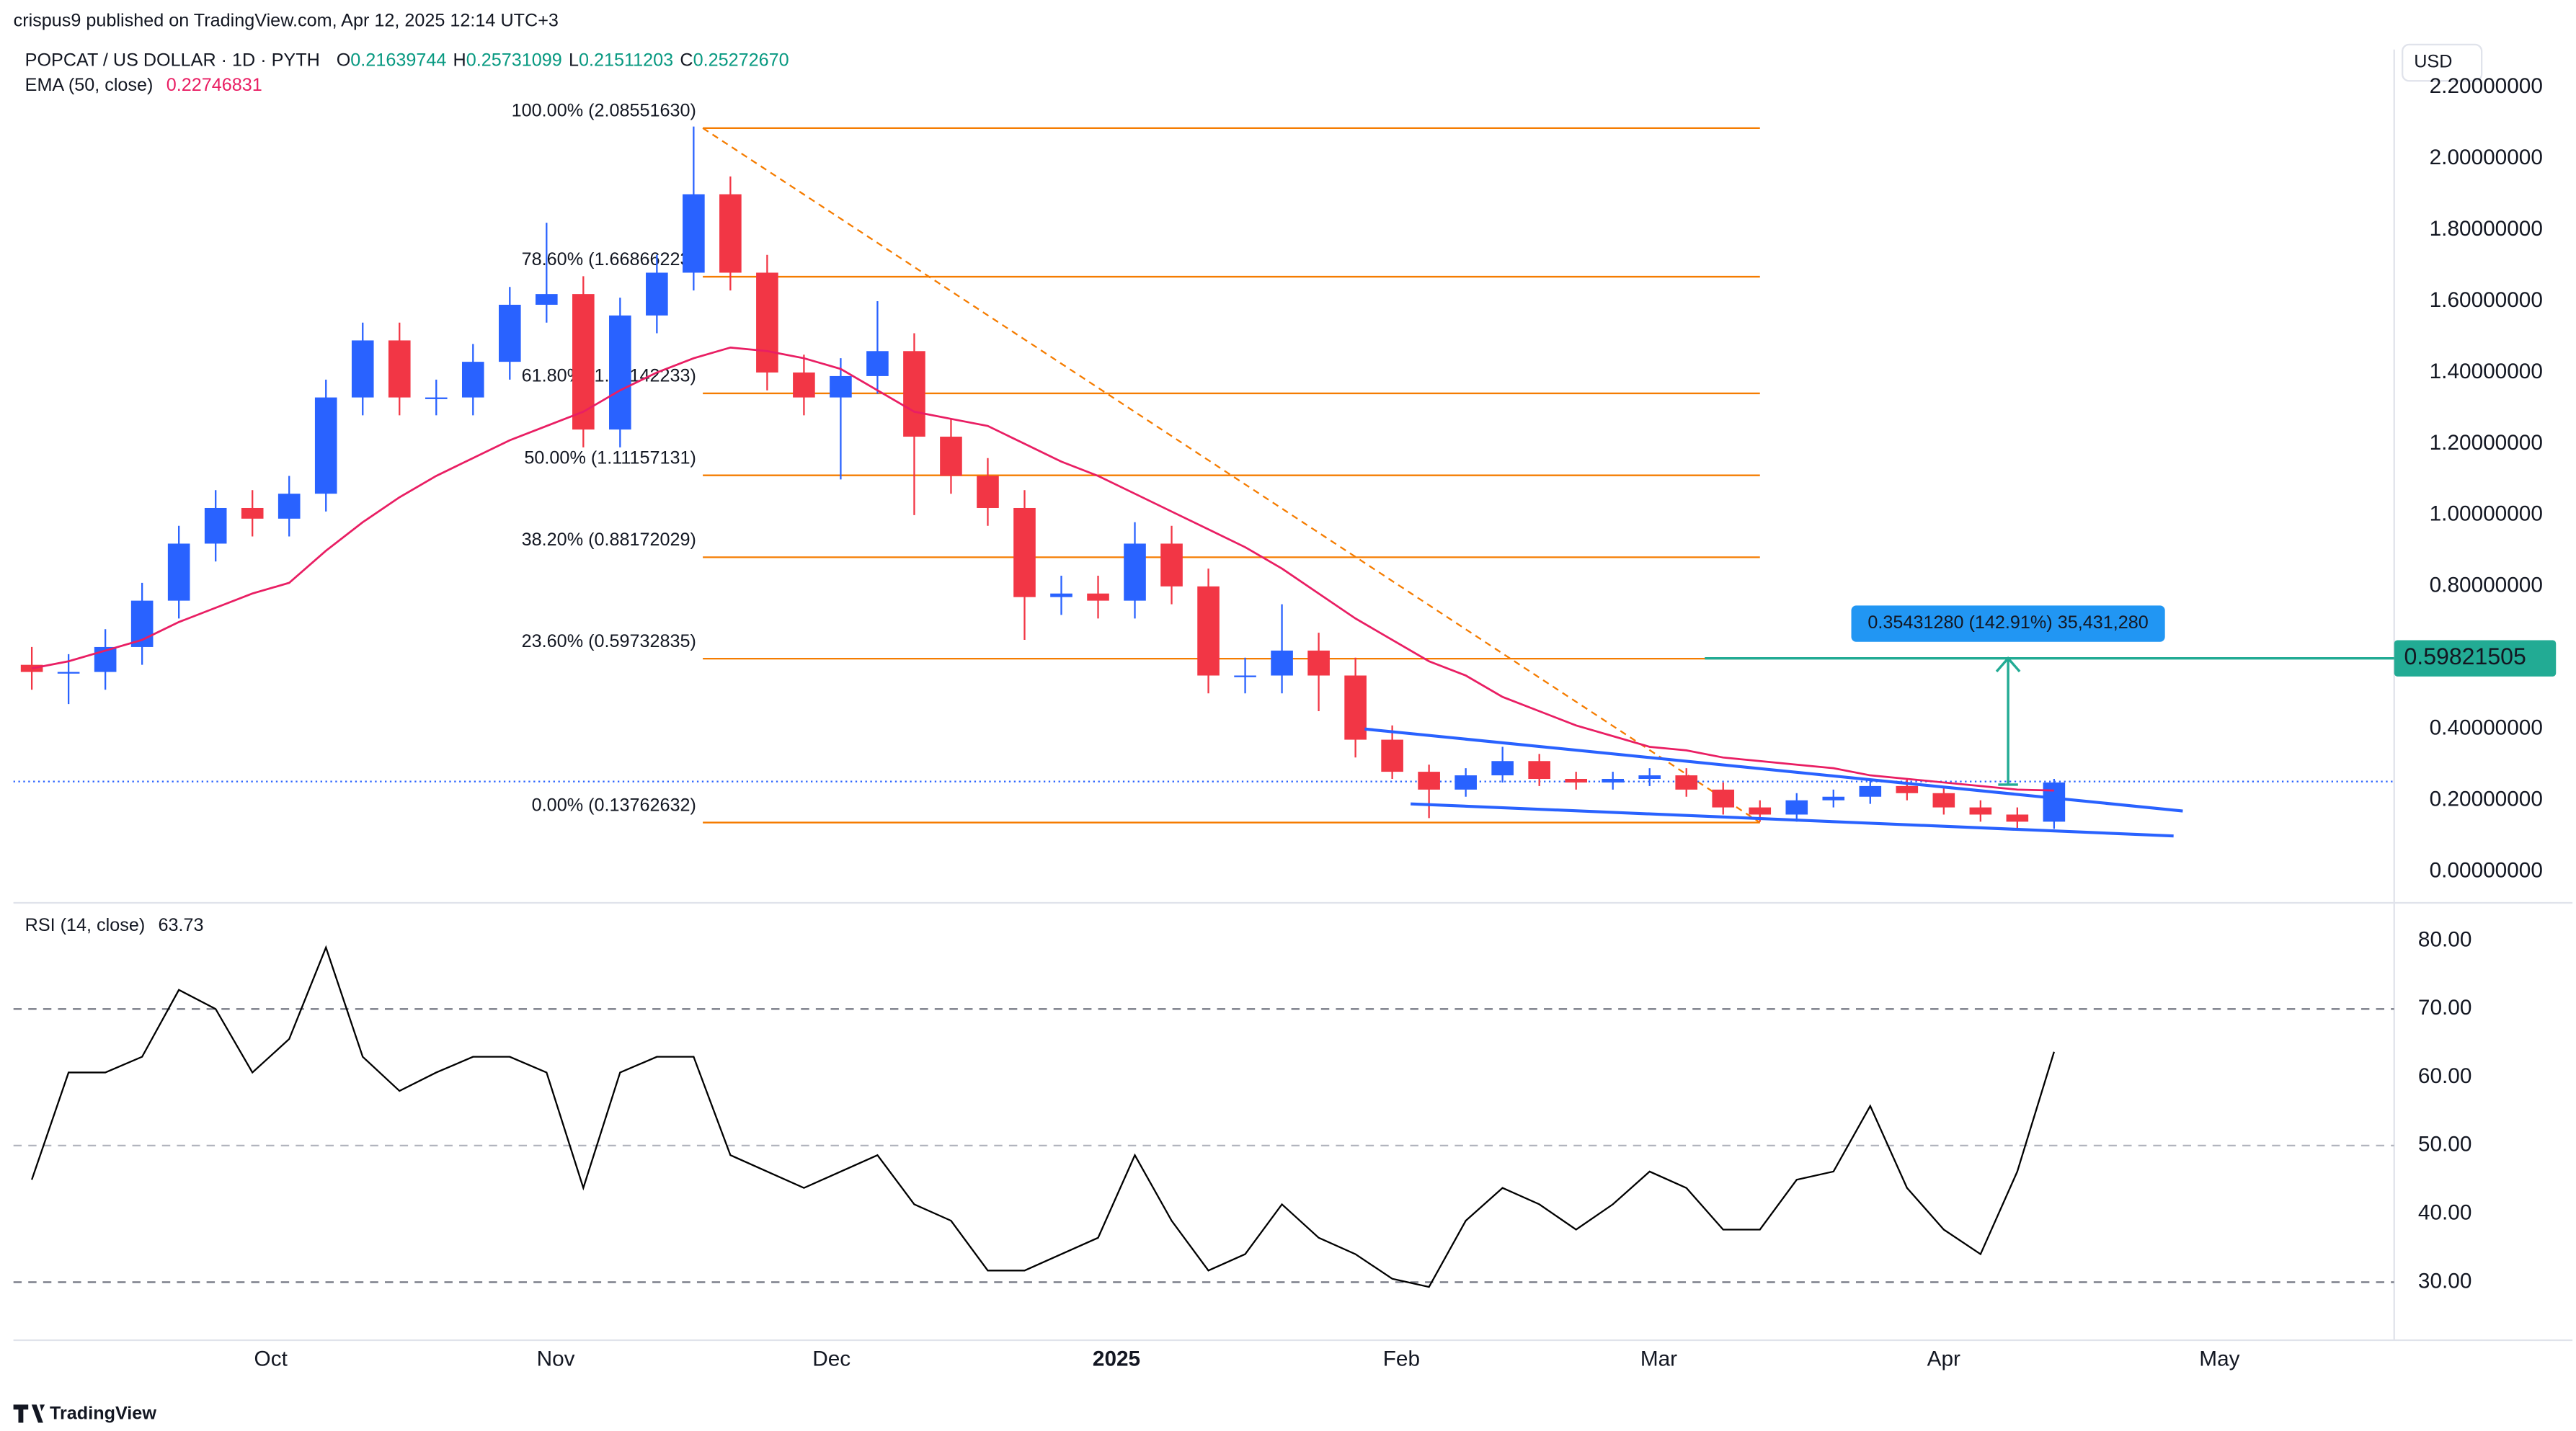 The height and width of the screenshot is (1431, 2576). Describe the element at coordinates (214, 85) in the screenshot. I see `ema-value: 0.22746831` at that location.